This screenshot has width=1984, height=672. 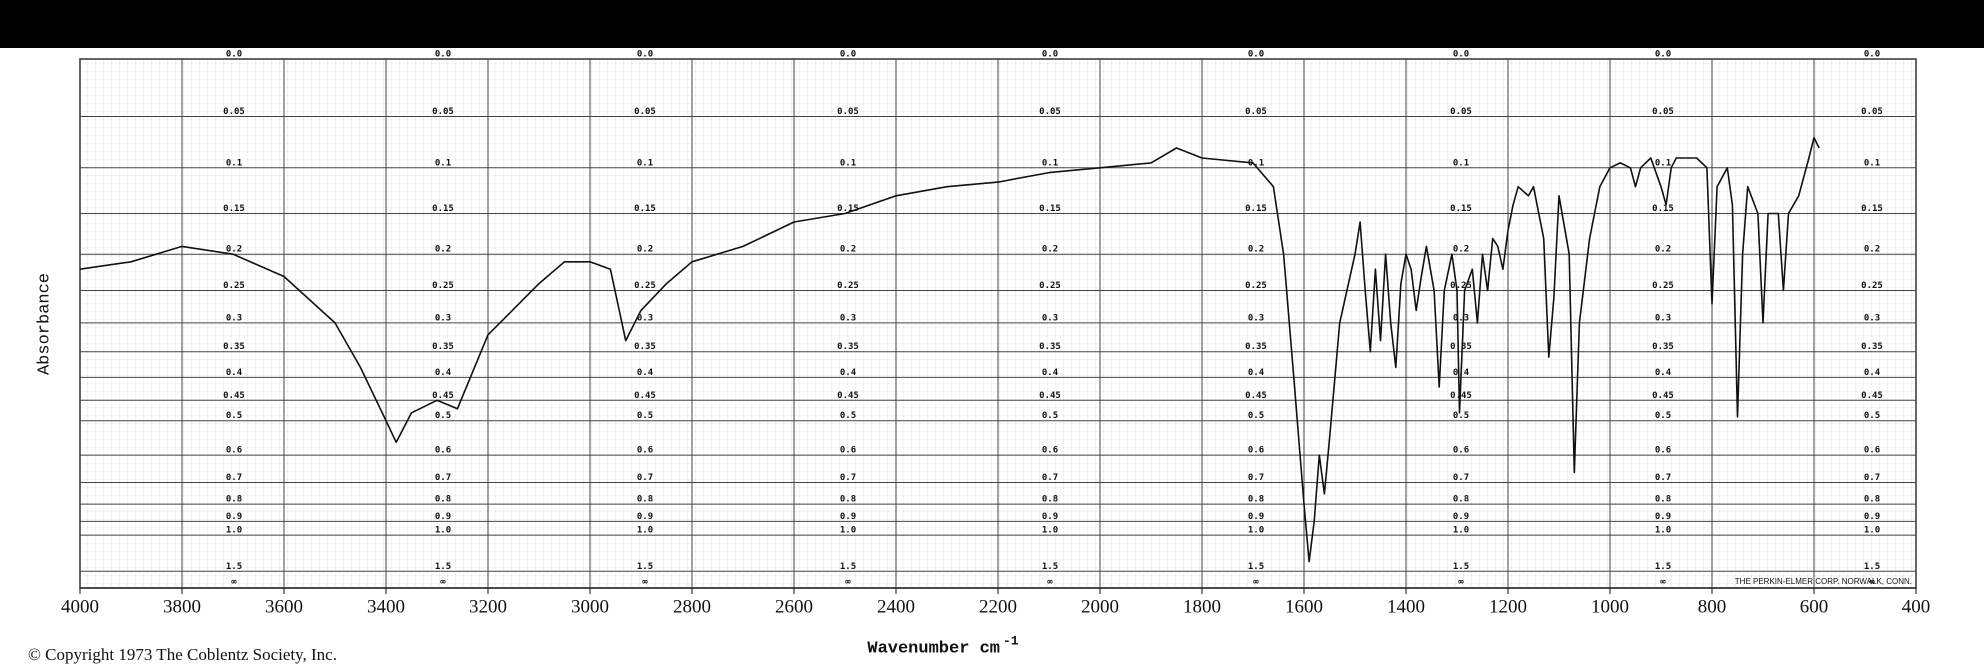 I want to click on x-tick-label: 3400, so click(x=386, y=606).